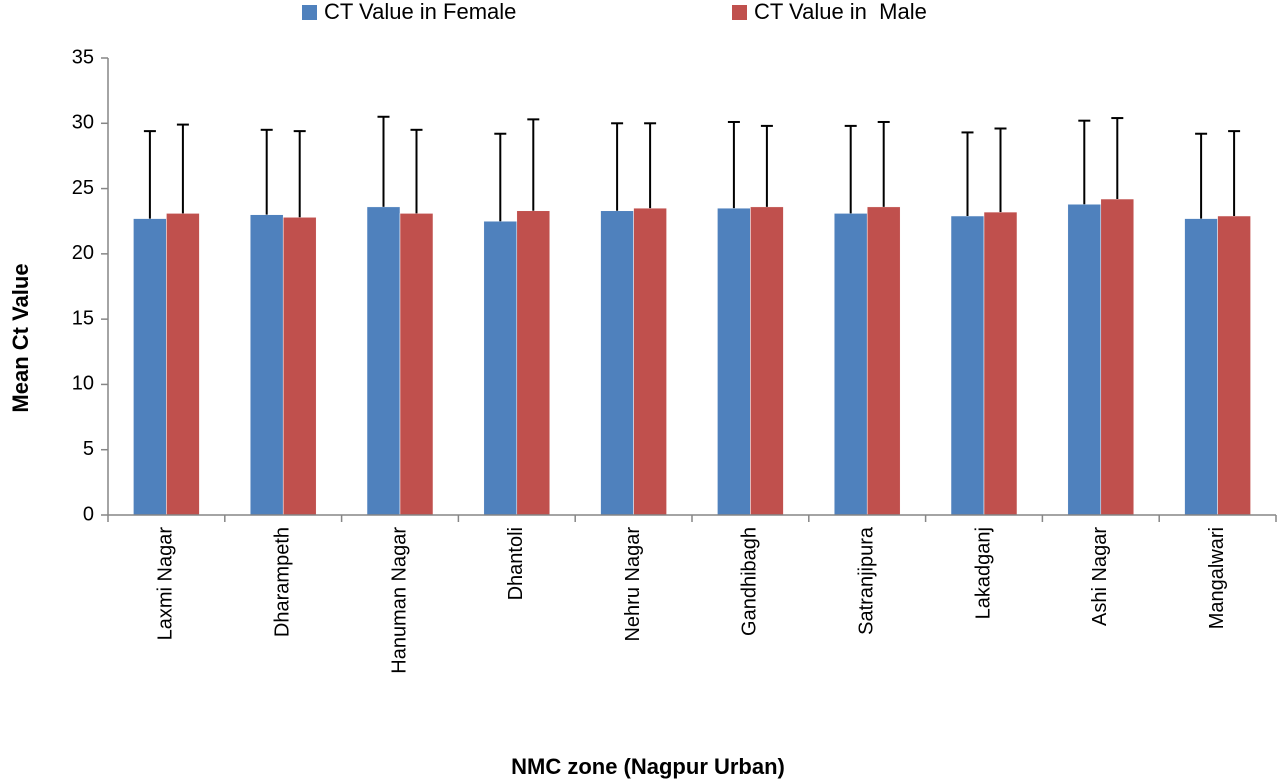 The image size is (1280, 783). Describe the element at coordinates (1100, 576) in the screenshot. I see `x-tick-label: Ashi Nagar` at that location.